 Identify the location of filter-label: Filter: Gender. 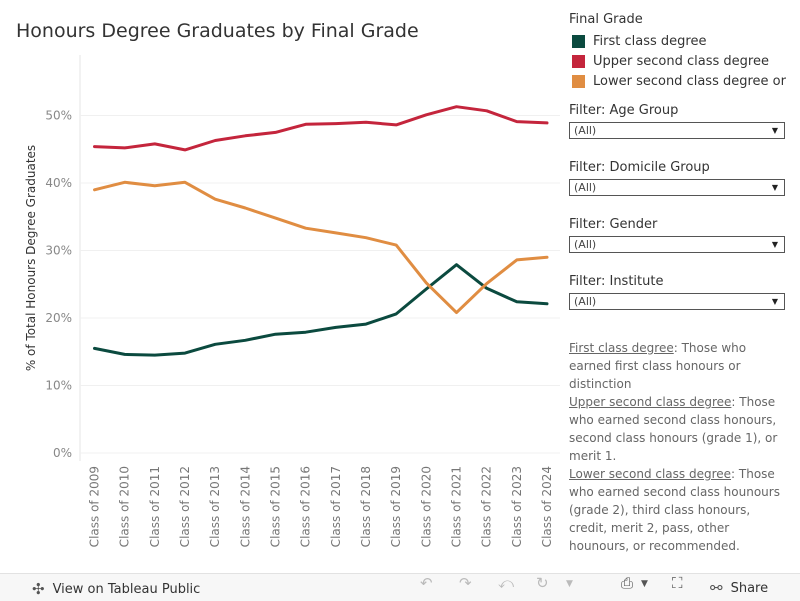
(613, 224).